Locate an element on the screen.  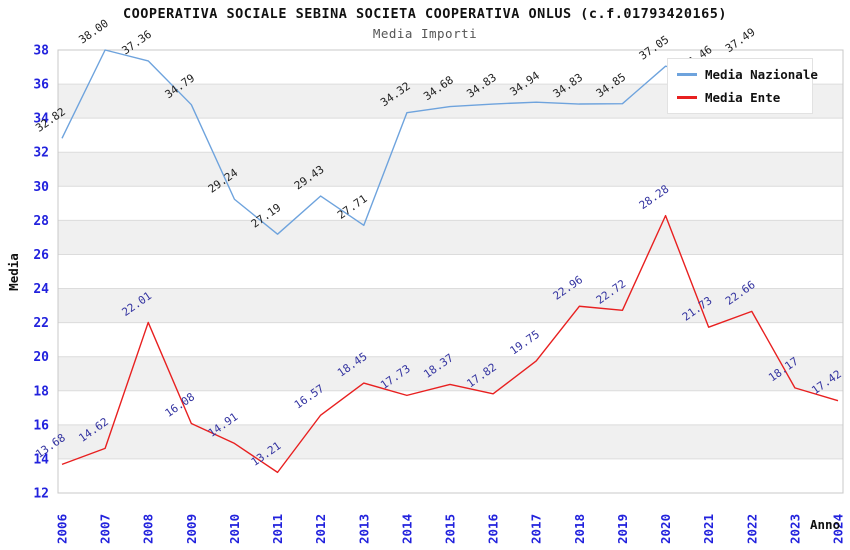
x-tick-label: 2009 is located at coordinates (191, 529).